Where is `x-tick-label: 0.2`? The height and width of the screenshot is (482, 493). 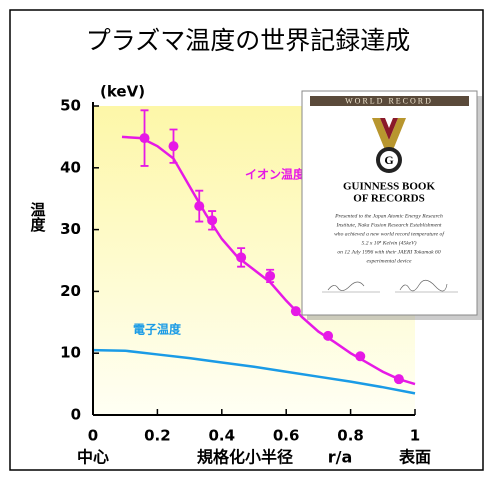
x-tick-label: 0.2 is located at coordinates (157, 436).